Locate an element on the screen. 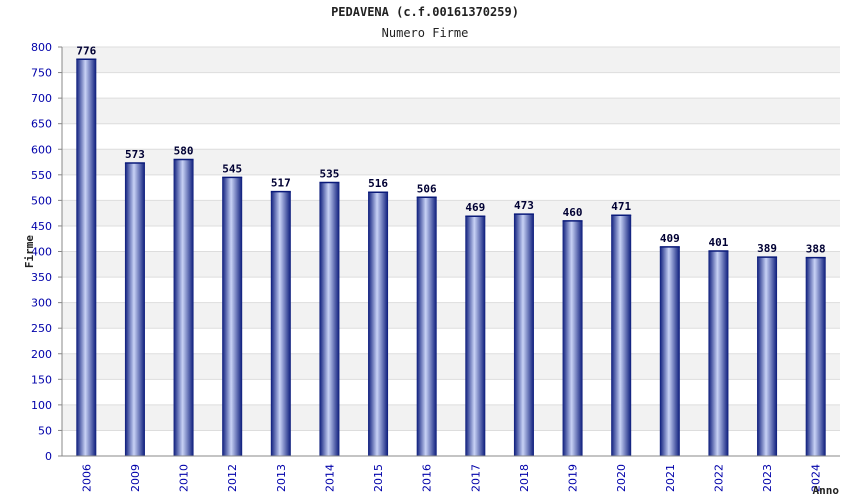  y-tick-label: 200 is located at coordinates (41, 354).